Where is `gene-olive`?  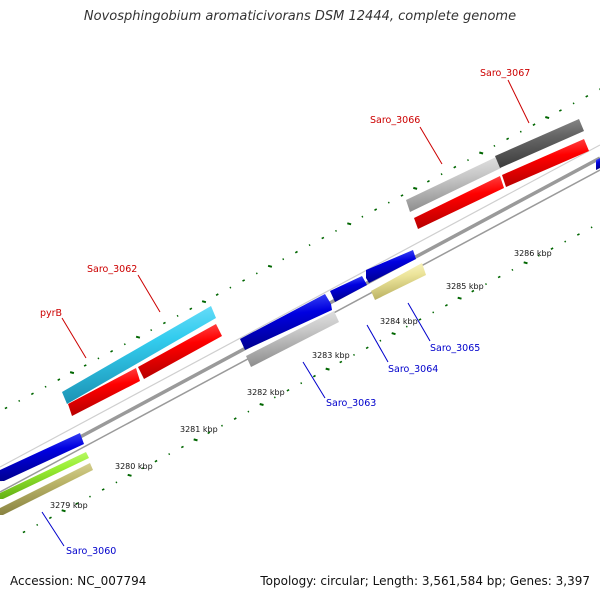
gene-olive is located at coordinates (46, 489).